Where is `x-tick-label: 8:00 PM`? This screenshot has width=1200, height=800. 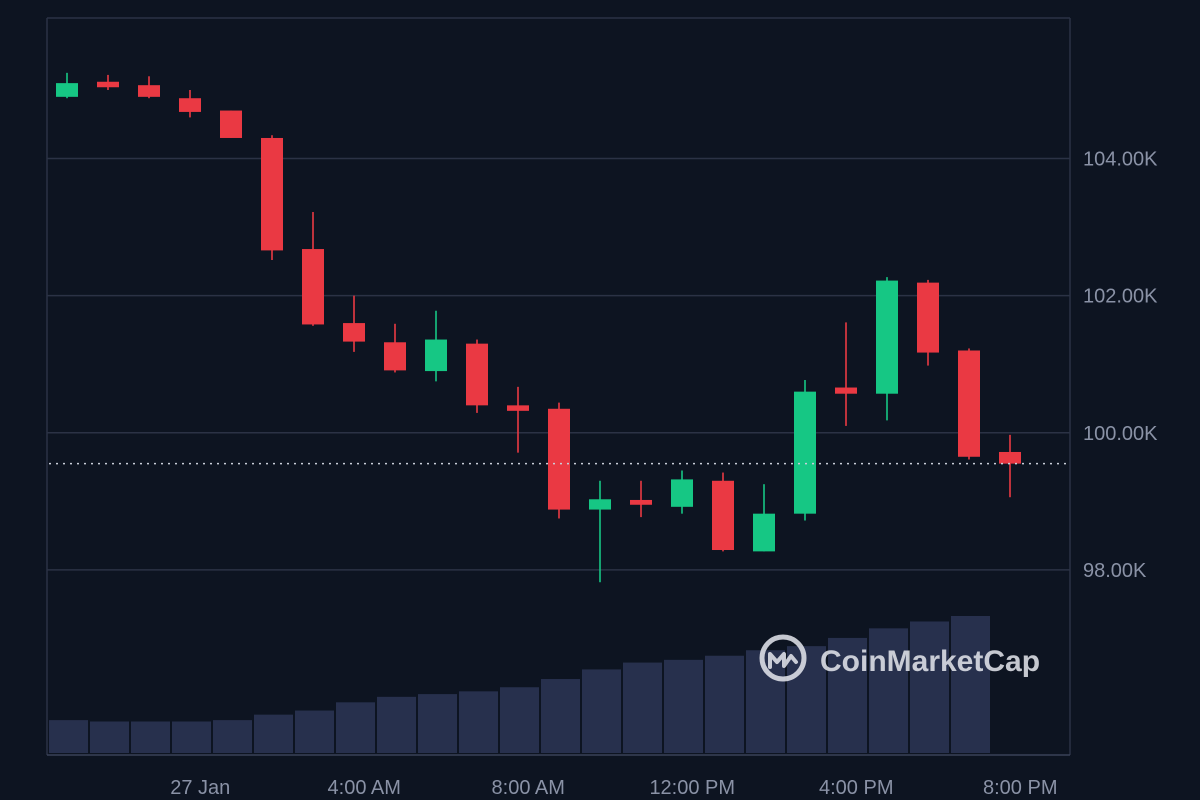 x-tick-label: 8:00 PM is located at coordinates (1020, 788).